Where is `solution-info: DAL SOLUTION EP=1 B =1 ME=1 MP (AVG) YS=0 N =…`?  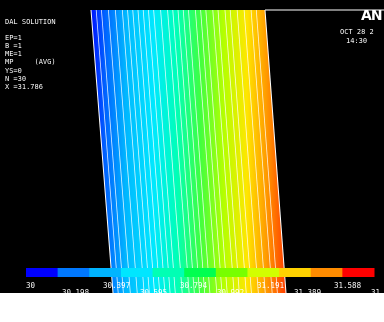
solution-info: DAL SOLUTION EP=1 B =1 ME=1 MP (AVG) YS=0 N =… is located at coordinates (30, 54).